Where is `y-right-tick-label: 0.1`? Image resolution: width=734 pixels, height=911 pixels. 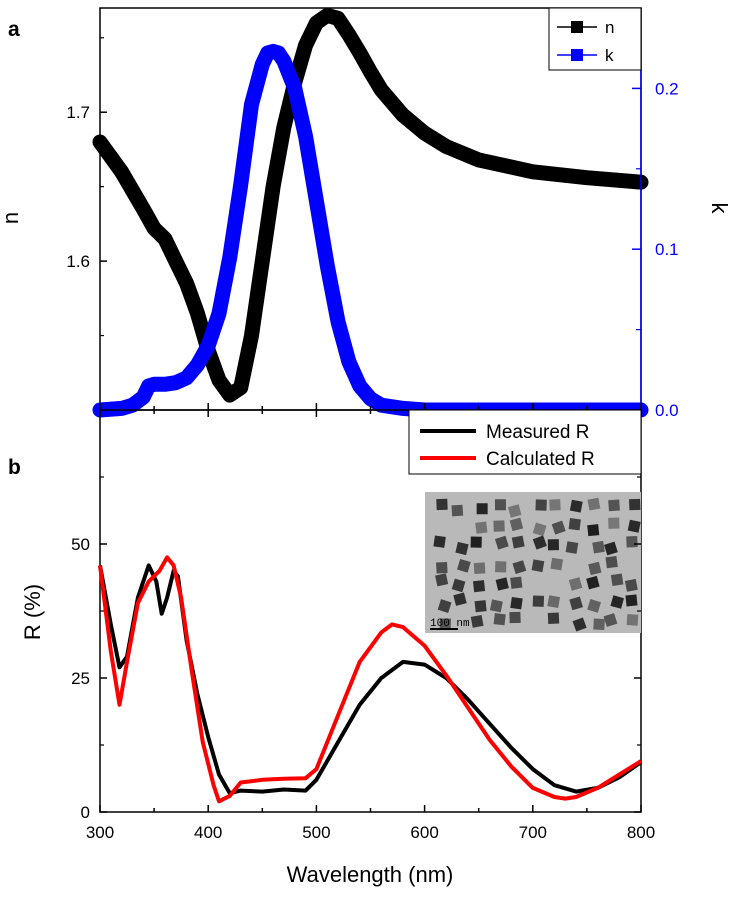
y-right-tick-label: 0.1 is located at coordinates (667, 249).